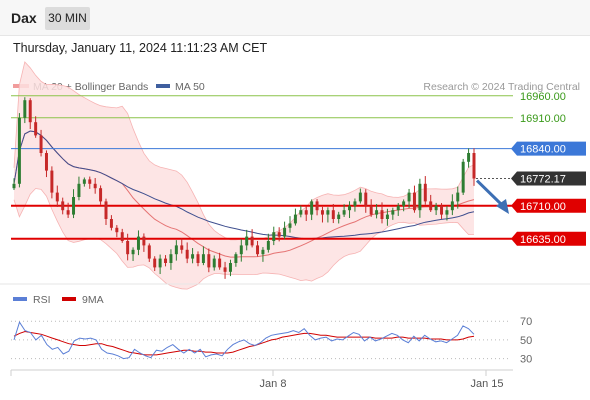 The height and width of the screenshot is (400, 590). What do you see at coordinates (543, 150) in the screenshot?
I see `pivot-label: 16840.00` at bounding box center [543, 150].